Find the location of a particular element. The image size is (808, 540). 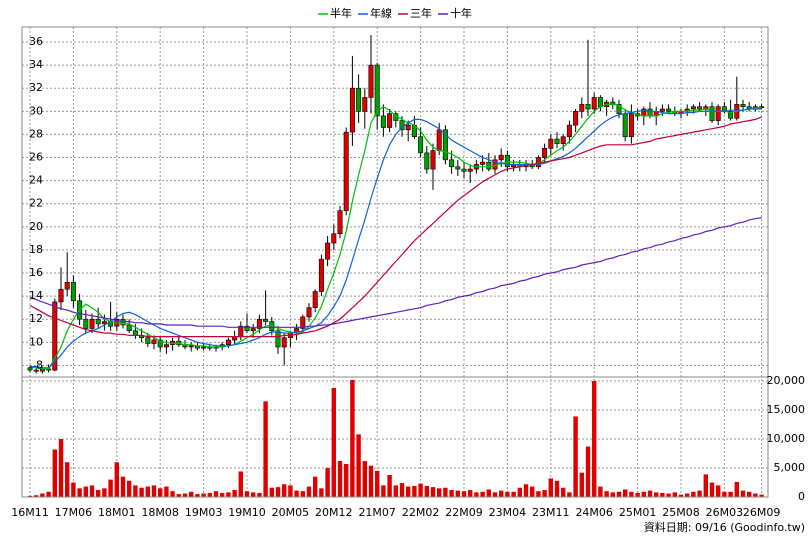

x-tick-label: 17M06 is located at coordinates (74, 512).